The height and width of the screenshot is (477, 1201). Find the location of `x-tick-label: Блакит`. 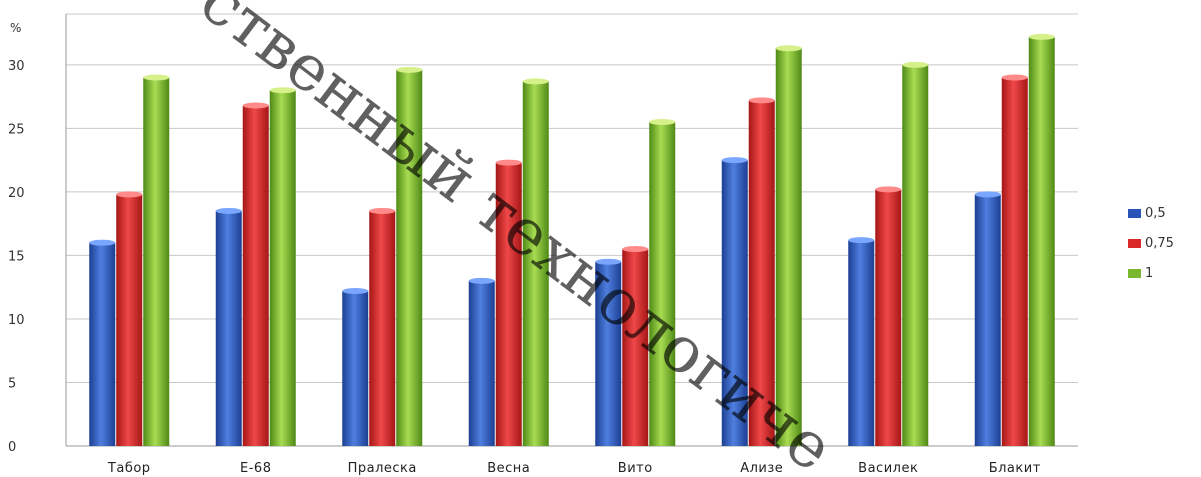

x-tick-label: Блакит is located at coordinates (1015, 468).